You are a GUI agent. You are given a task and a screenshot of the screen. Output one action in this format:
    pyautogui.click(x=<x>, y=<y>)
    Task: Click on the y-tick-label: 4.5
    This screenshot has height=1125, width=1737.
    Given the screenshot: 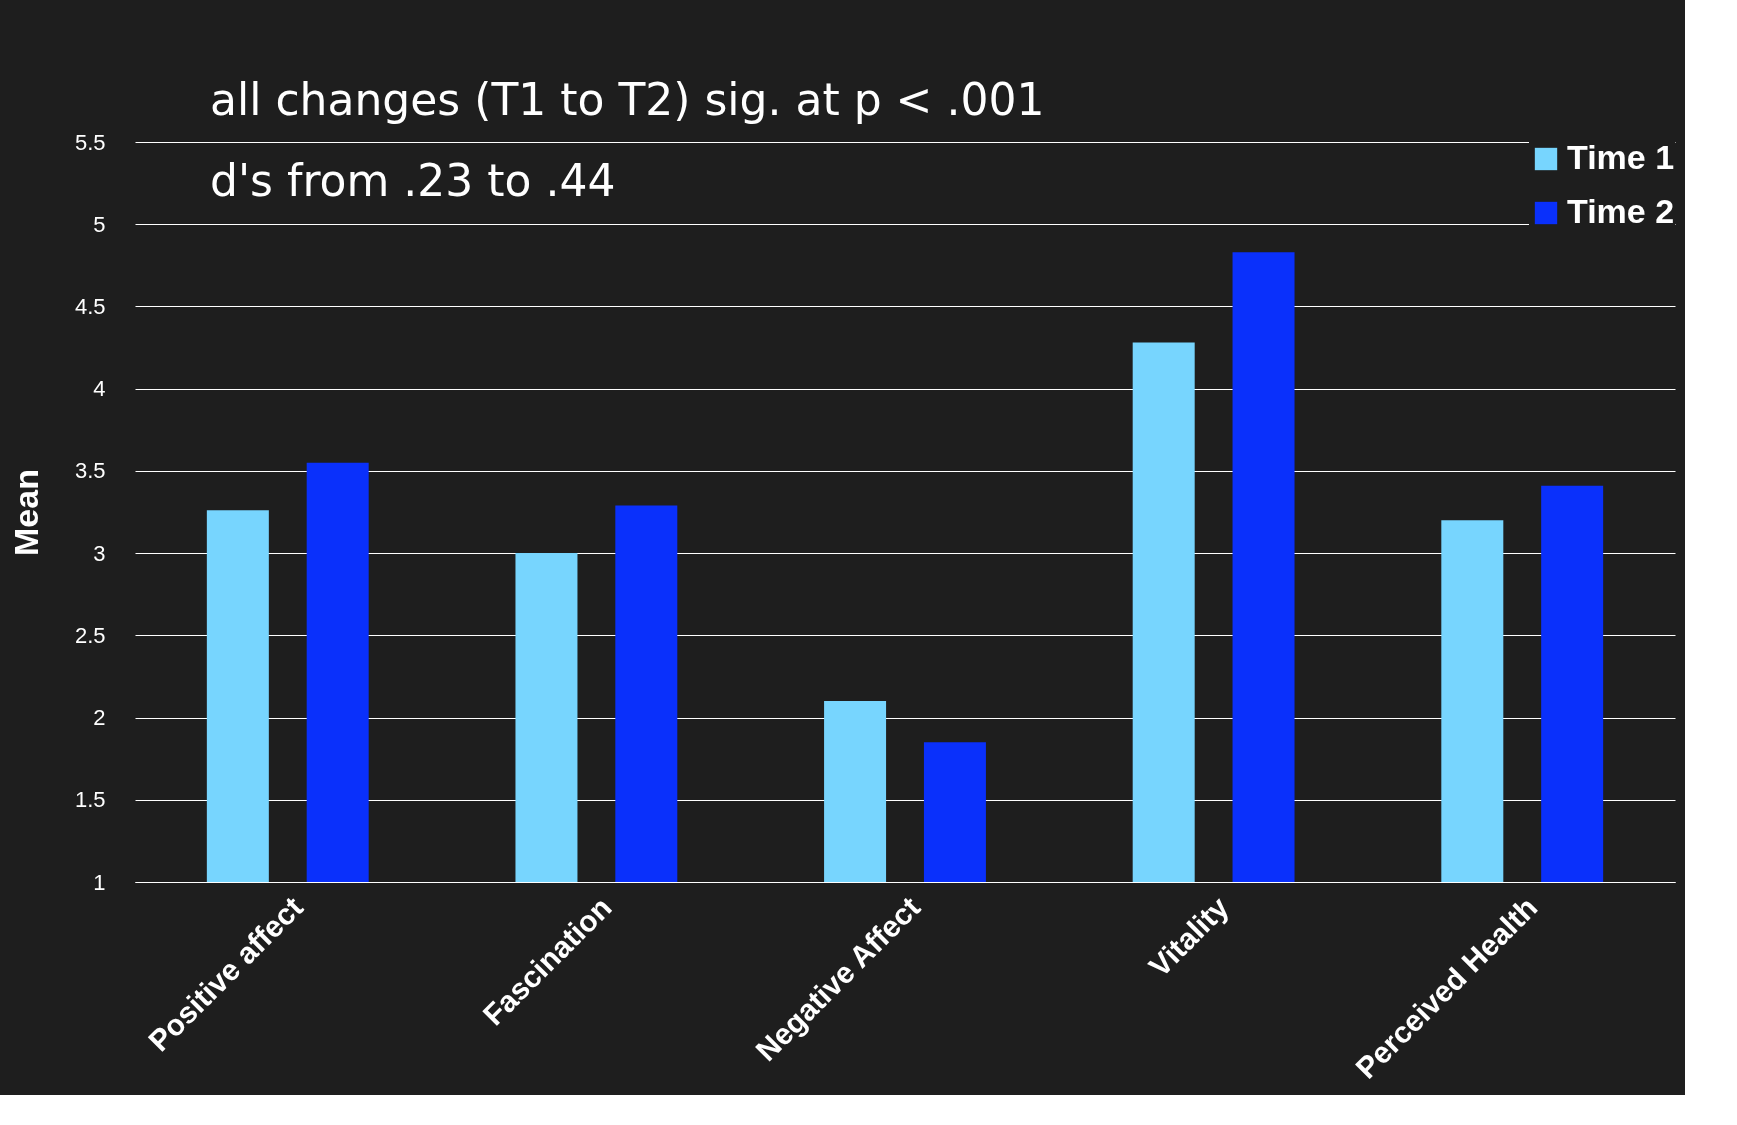 What is the action you would take?
    pyautogui.click(x=90, y=306)
    